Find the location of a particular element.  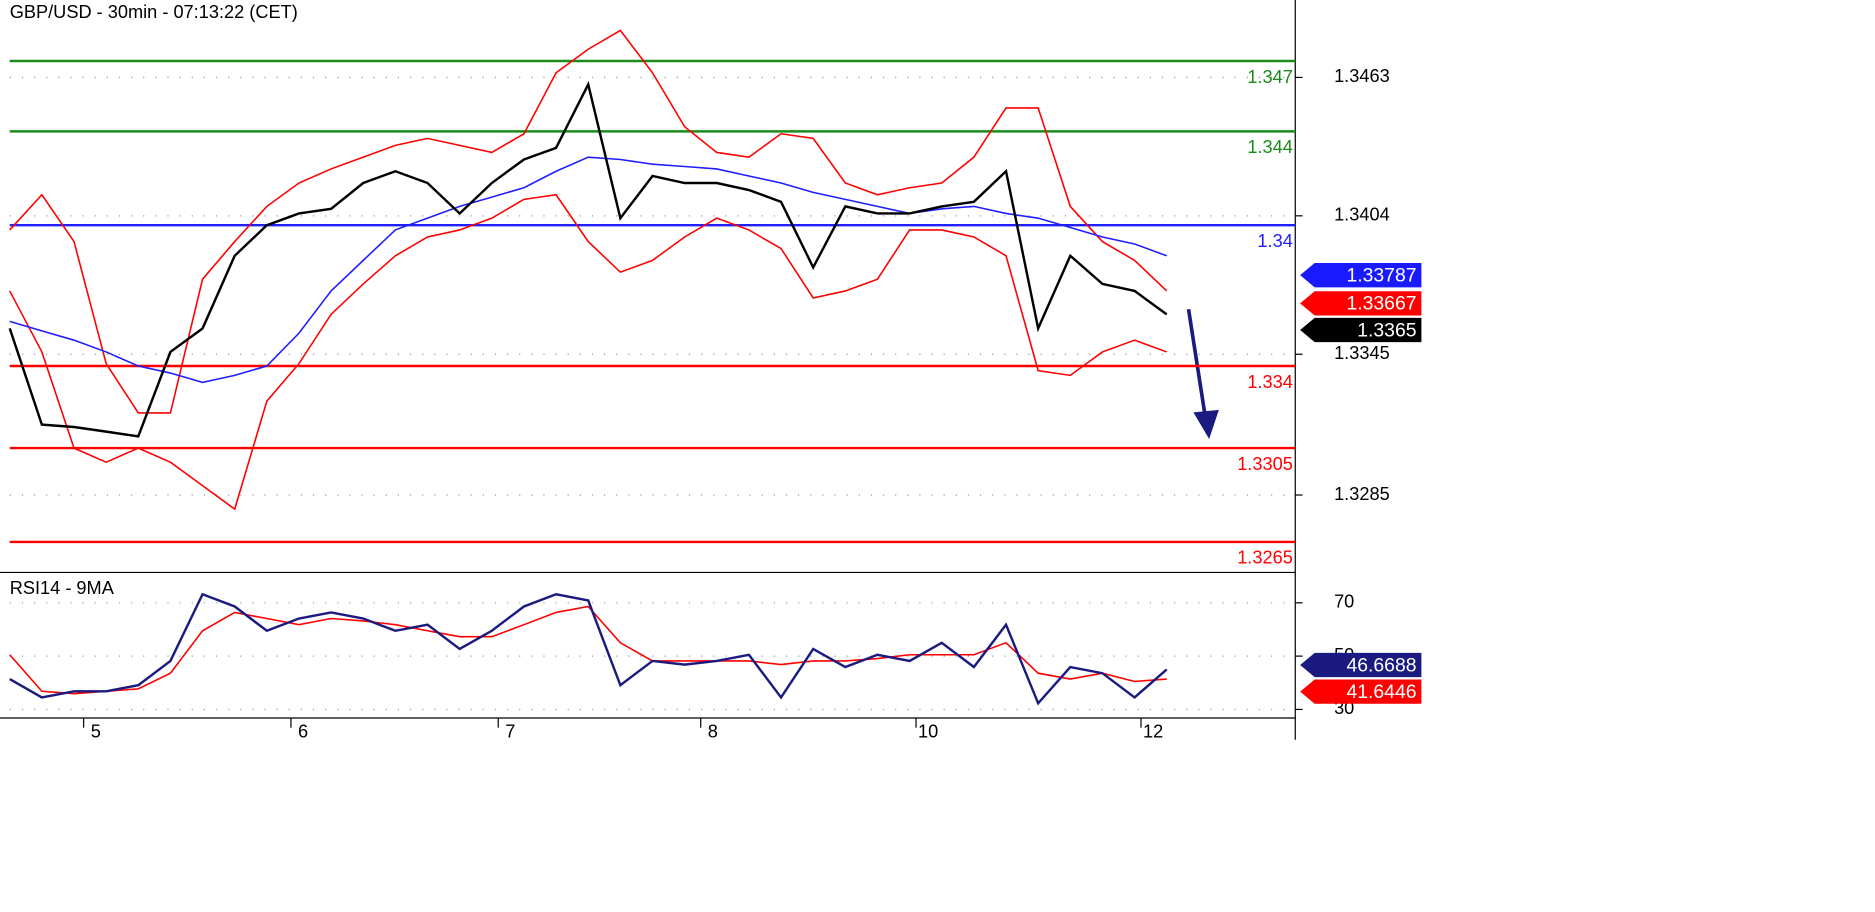

price-badge-label: 1.33787 is located at coordinates (1381, 276).